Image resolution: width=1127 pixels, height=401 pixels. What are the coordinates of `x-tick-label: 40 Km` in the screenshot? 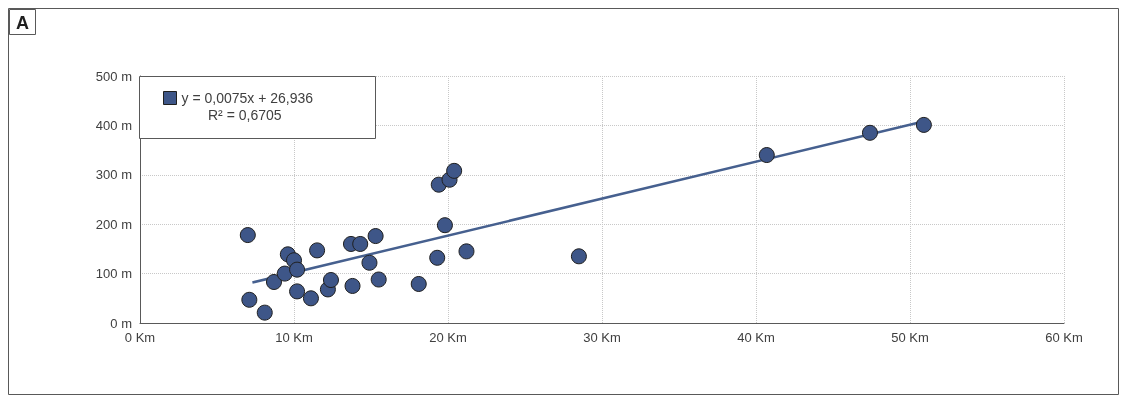 It's located at (756, 337).